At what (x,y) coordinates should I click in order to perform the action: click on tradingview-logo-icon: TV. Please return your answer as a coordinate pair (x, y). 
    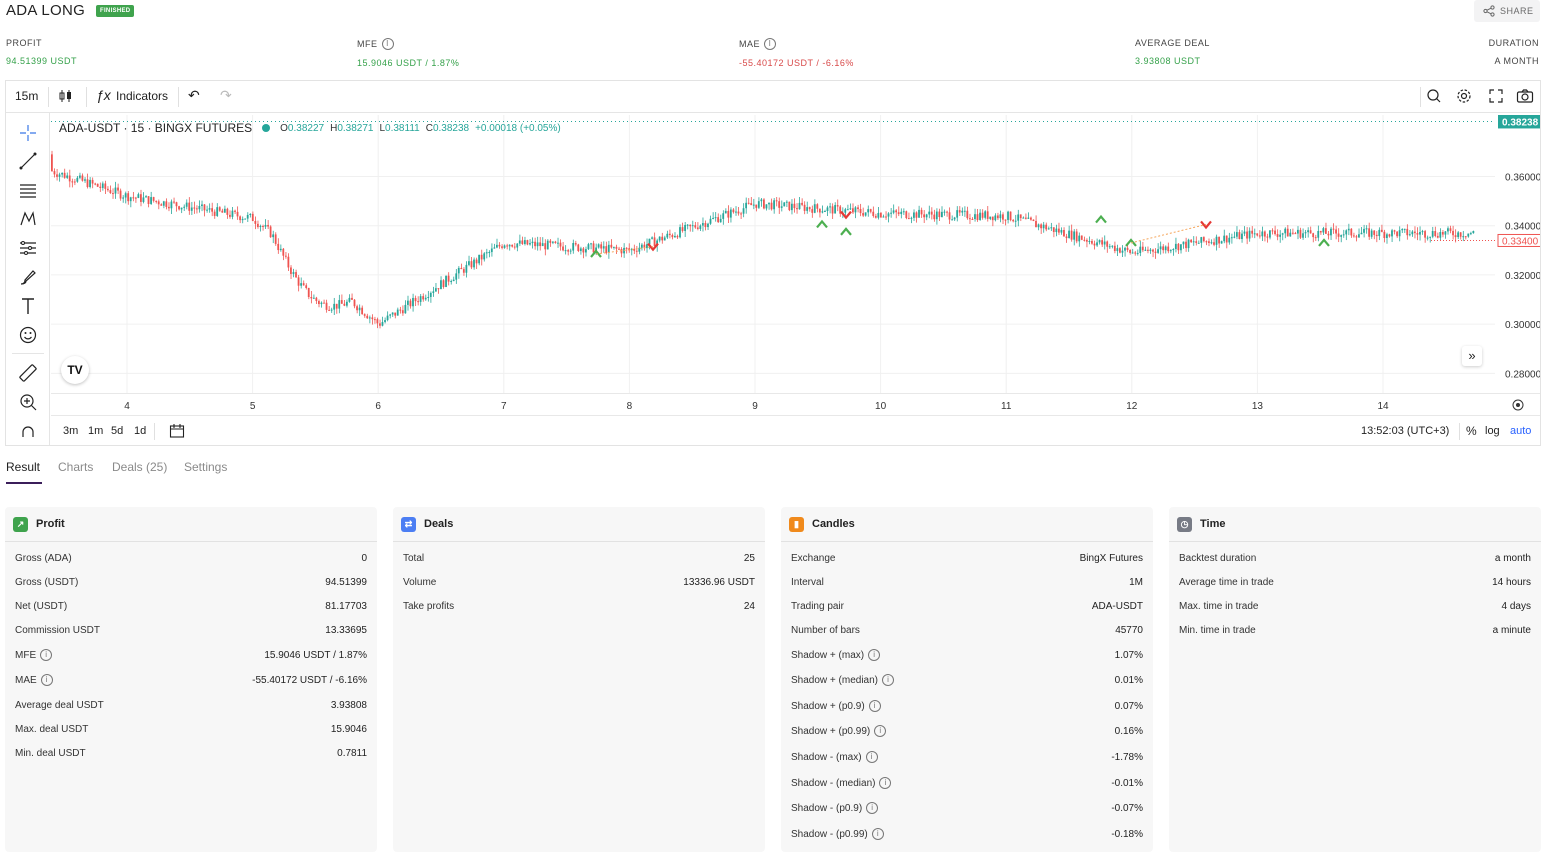
    Looking at the image, I should click on (75, 370).